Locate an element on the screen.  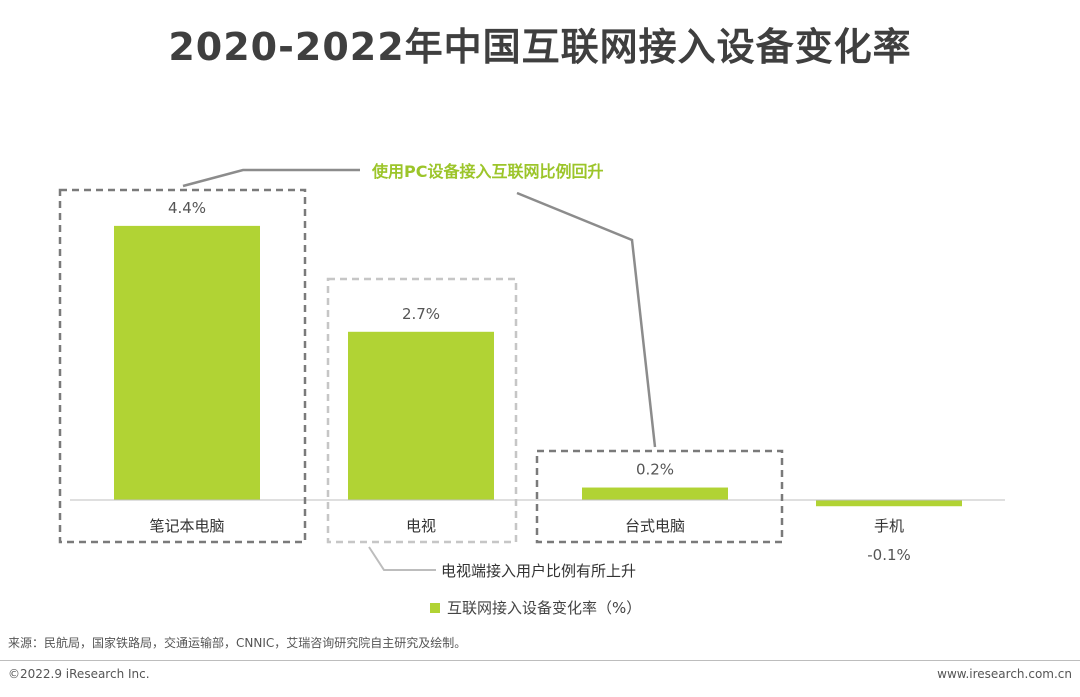
highlight-box-desktop is located at coordinates (659, 496).